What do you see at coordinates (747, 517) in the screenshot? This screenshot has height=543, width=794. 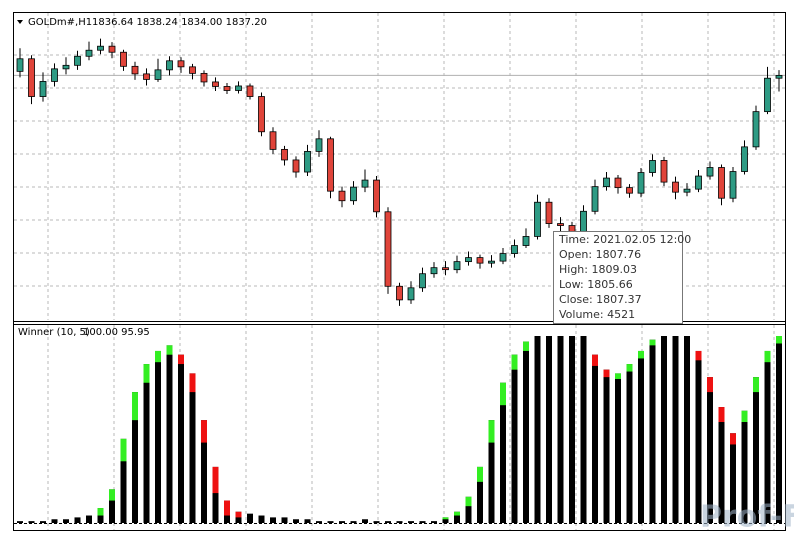 I see `watermark: Prof-FX` at bounding box center [747, 517].